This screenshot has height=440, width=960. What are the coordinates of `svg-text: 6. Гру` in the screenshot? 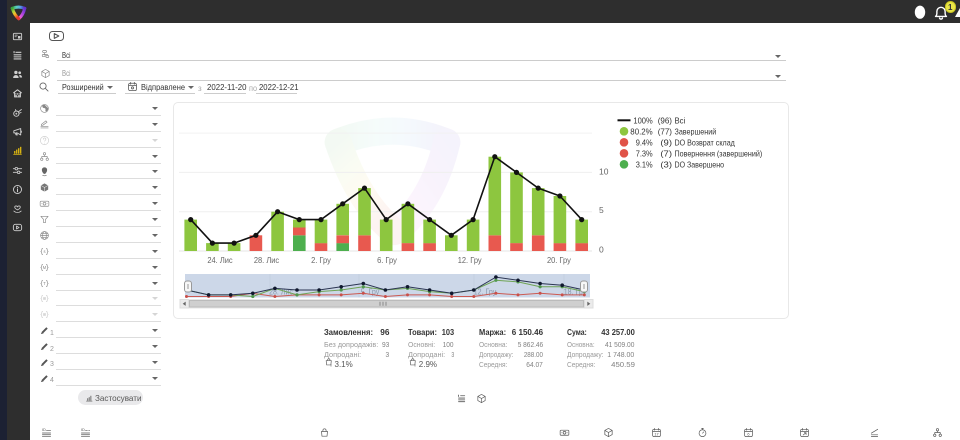 It's located at (387, 260).